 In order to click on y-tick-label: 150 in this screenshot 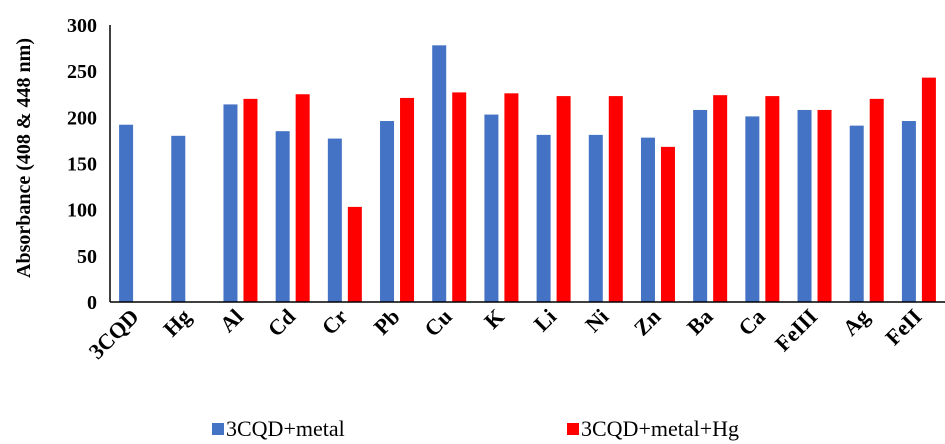, I will do `click(82, 165)`.